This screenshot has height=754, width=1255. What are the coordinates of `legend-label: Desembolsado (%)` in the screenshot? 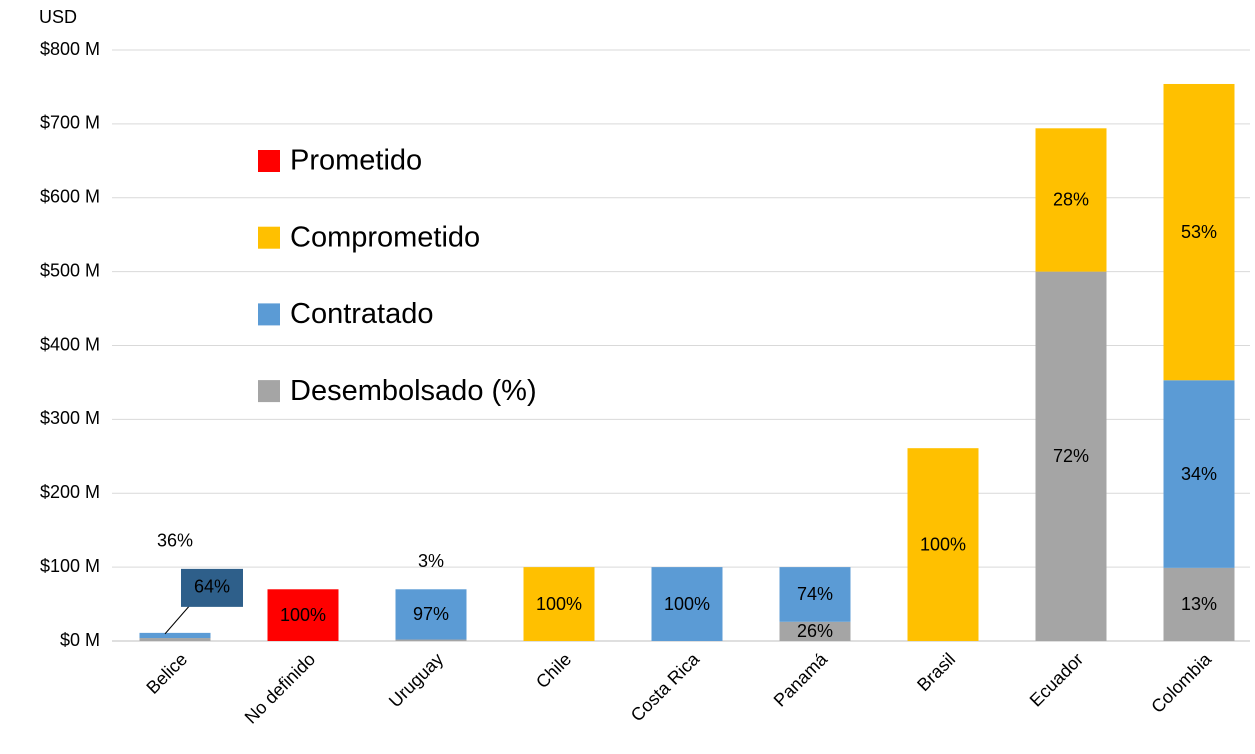 It's located at (413, 391).